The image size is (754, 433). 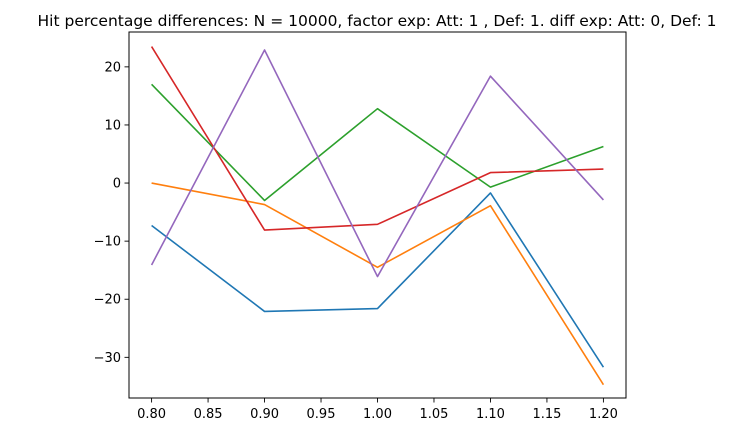 I want to click on x-tick-label: 1.20, so click(x=603, y=414).